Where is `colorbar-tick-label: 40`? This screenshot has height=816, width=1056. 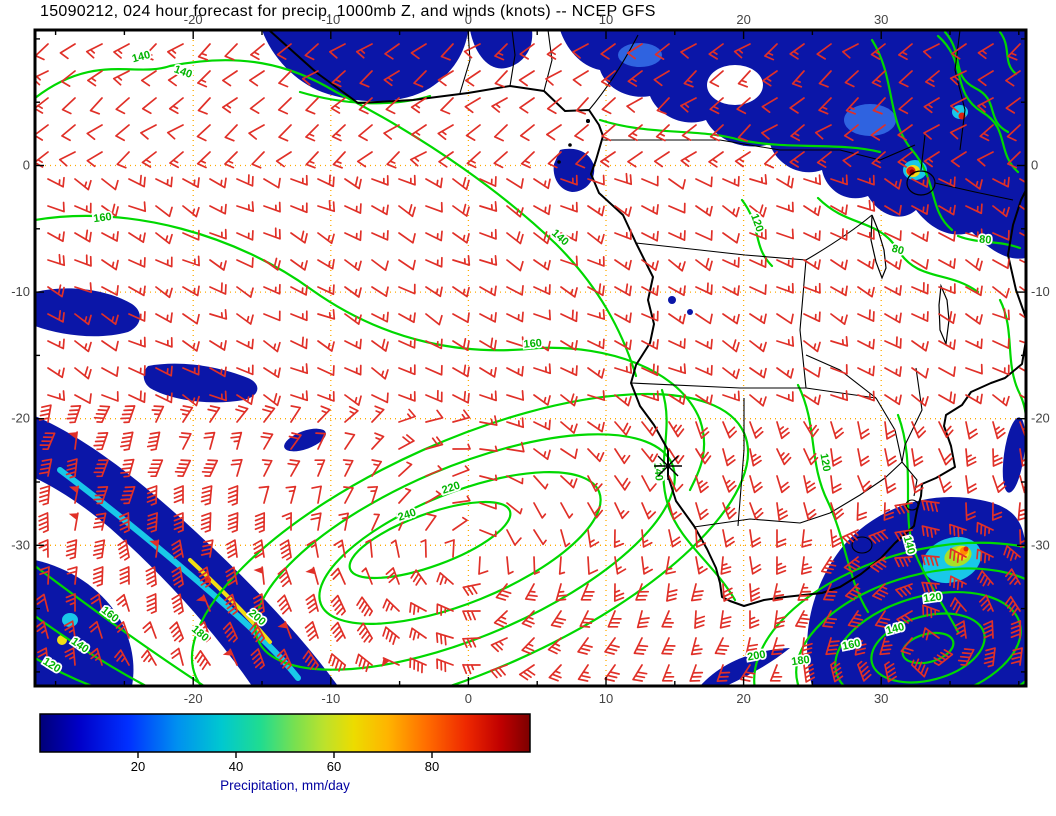 colorbar-tick-label: 40 is located at coordinates (236, 766).